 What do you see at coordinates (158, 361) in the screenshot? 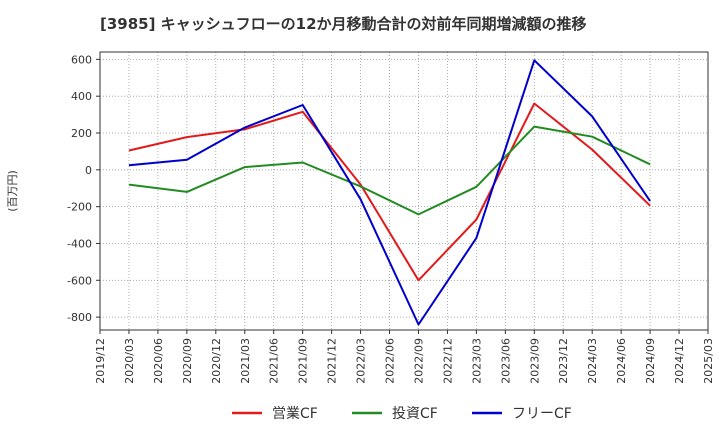
I see `x-tick-label: 2020/06` at bounding box center [158, 361].